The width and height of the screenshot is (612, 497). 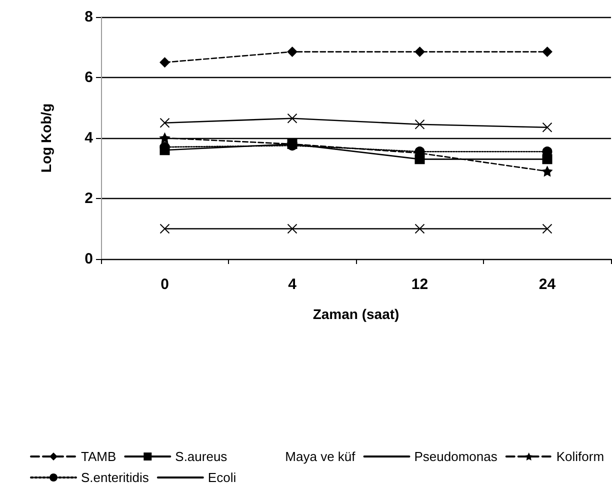 I want to click on x-tick-label: 24, so click(x=547, y=284).